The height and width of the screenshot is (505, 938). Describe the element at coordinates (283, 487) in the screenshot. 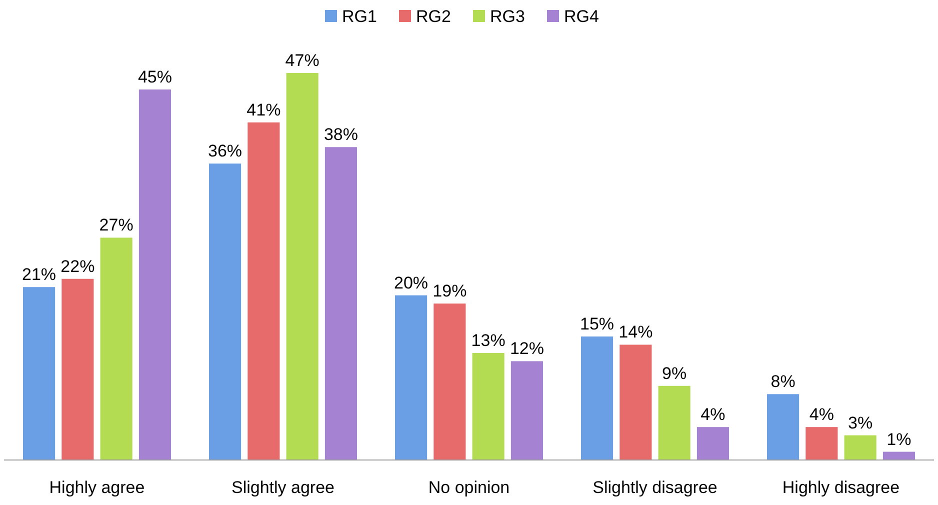

I see `x-tick-label: Slightly agree` at that location.